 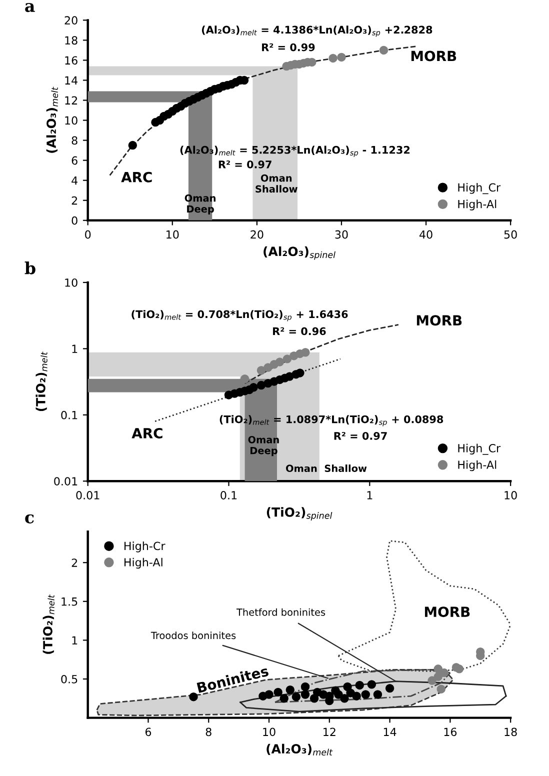 What do you see at coordinates (69, 679) in the screenshot?
I see `y-tick-label: 0.5` at bounding box center [69, 679].